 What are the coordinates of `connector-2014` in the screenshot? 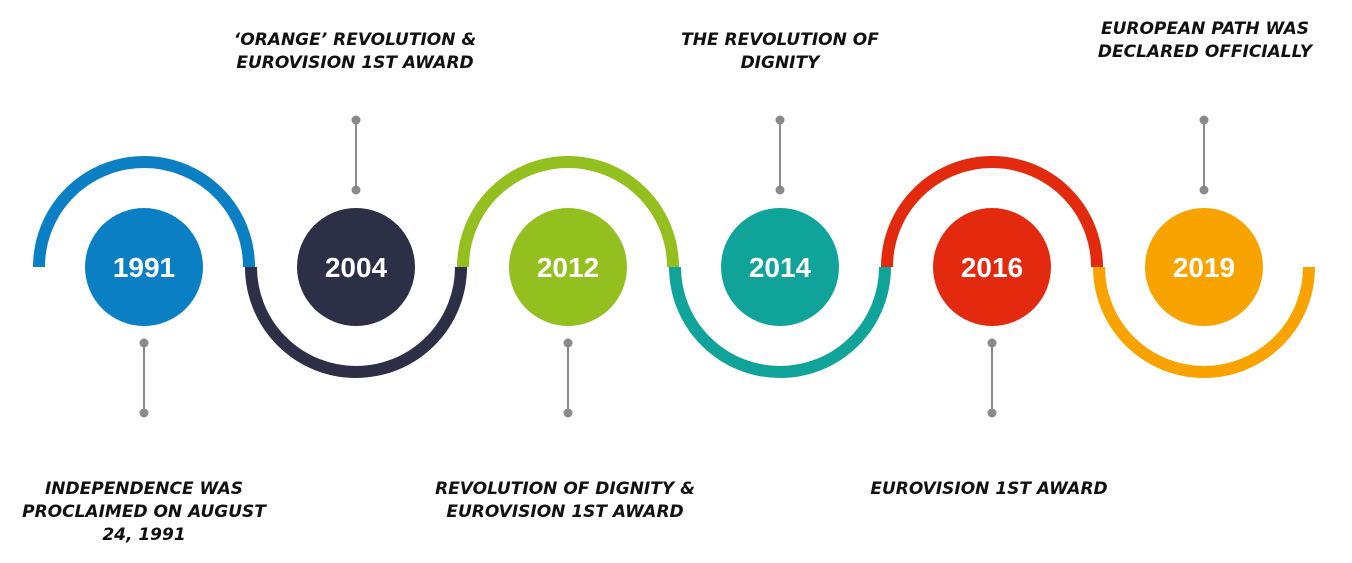 It's located at (780, 155).